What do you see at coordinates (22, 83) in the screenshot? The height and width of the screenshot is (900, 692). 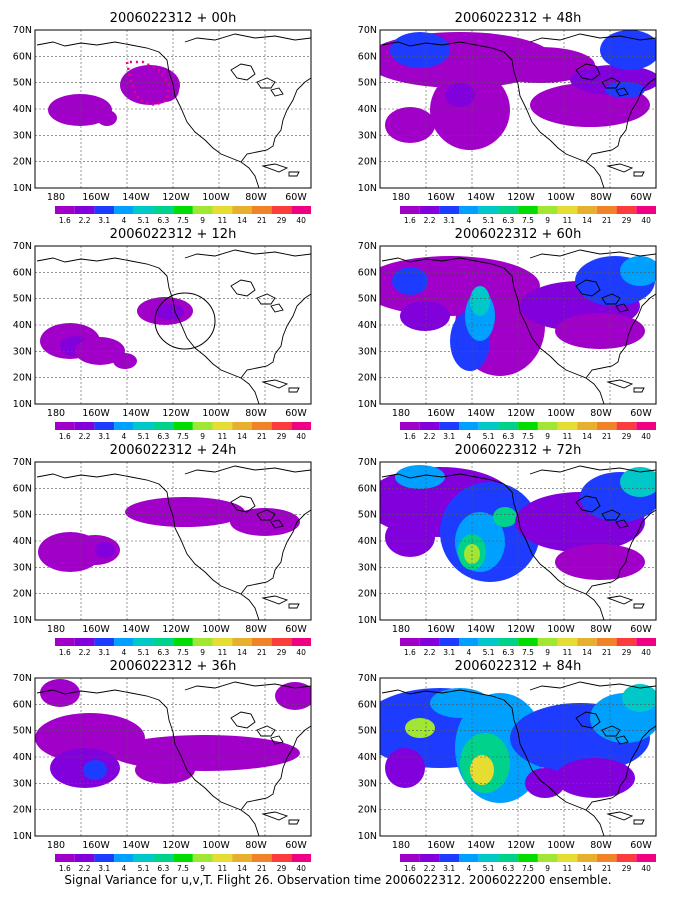 I see `lat-tick-label: 50N` at bounding box center [22, 83].